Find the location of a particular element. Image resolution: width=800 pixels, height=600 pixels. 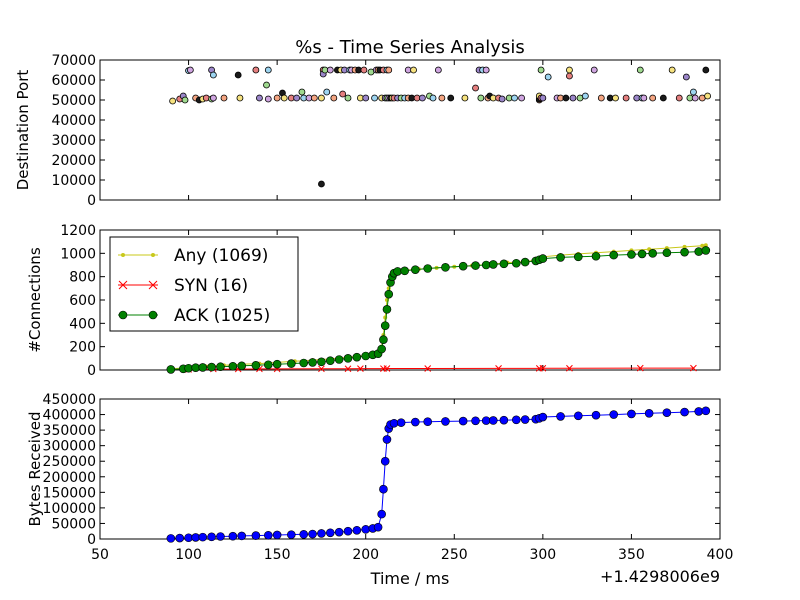

x-axis-offset-label: +1.4298006e9 is located at coordinates (660, 576).